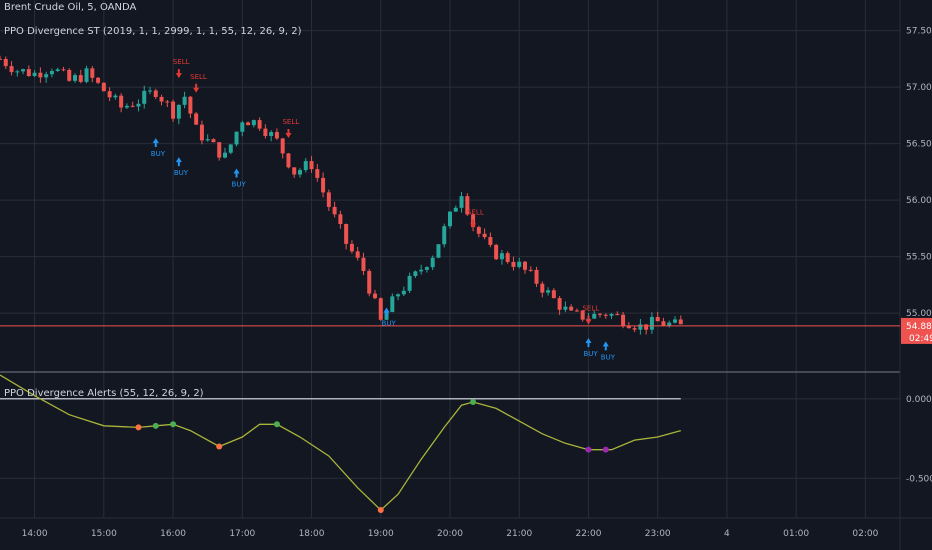 This screenshot has width=932, height=550. I want to click on buy-arrow-icon, so click(155, 142).